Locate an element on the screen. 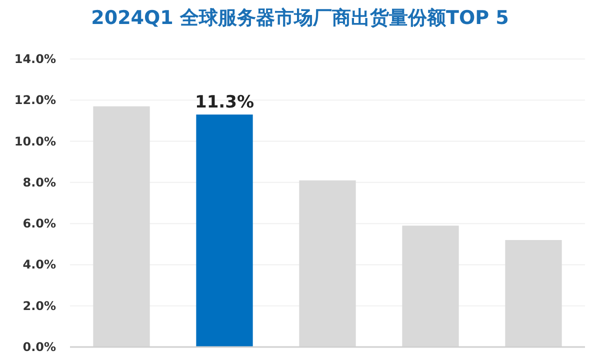 The width and height of the screenshot is (600, 360). chart-title: 2024Q1 全球服务器市场厂商出货量份额TOP 5 is located at coordinates (300, 18).